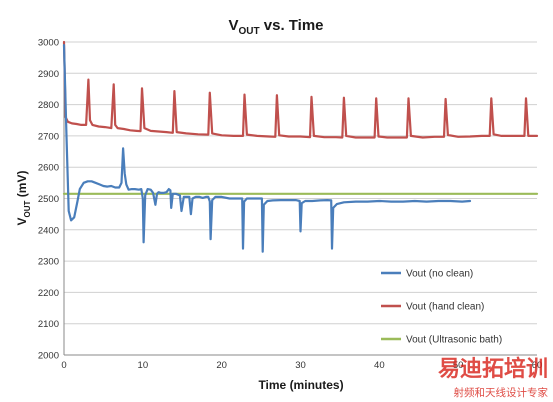  Describe the element at coordinates (445, 307) in the screenshot. I see `legend-label: Vout (hand clean)` at that location.